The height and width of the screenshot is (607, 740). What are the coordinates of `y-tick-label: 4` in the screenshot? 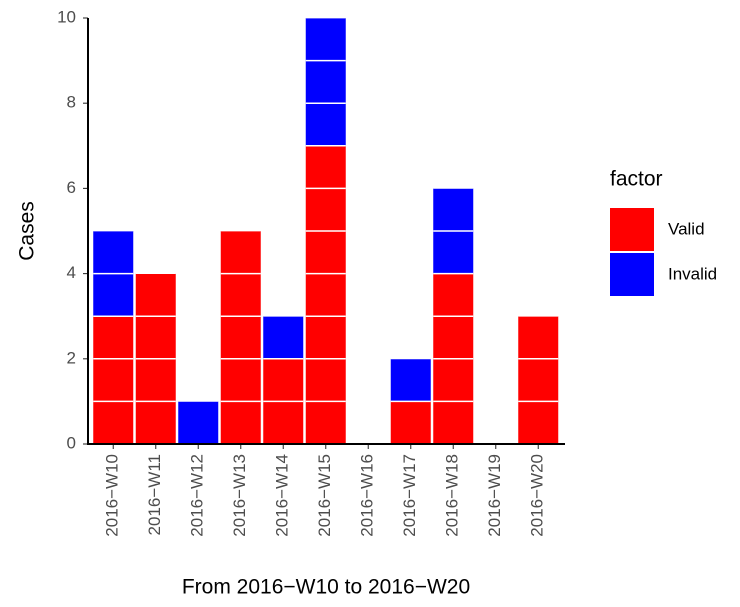 It's located at (71, 272).